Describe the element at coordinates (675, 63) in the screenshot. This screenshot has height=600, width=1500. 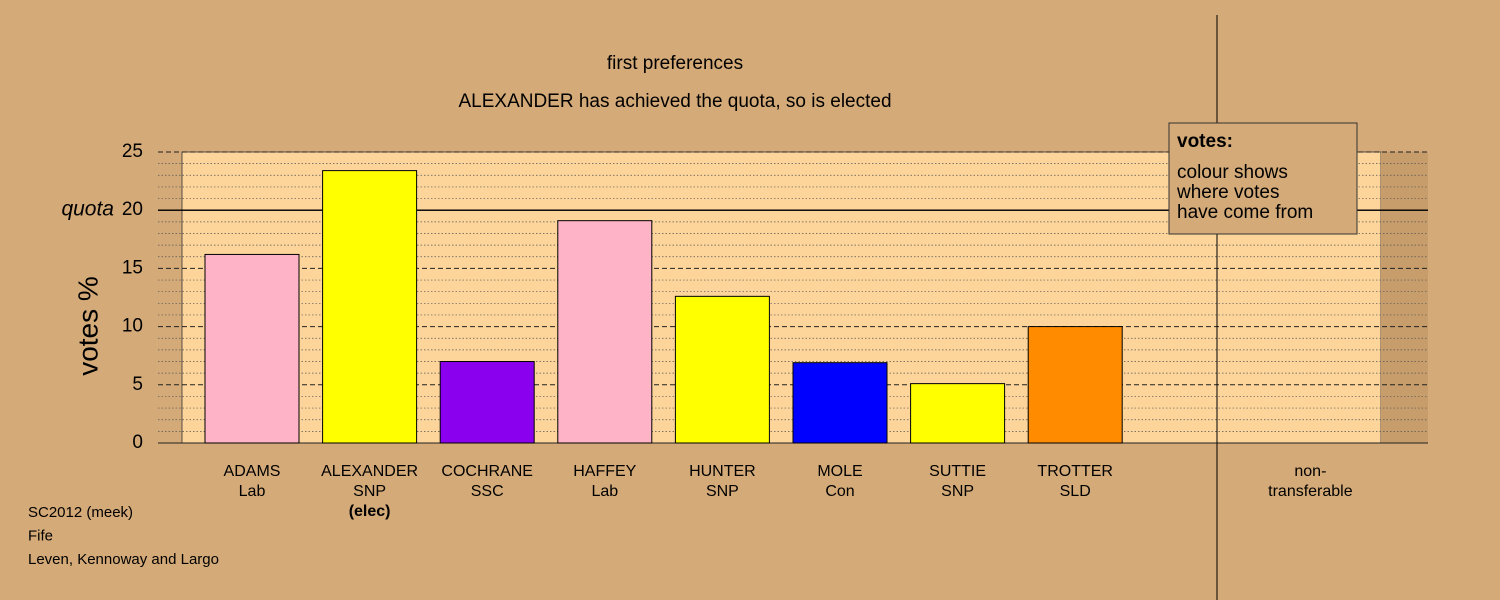
I see `chart-title: first preferences` at that location.